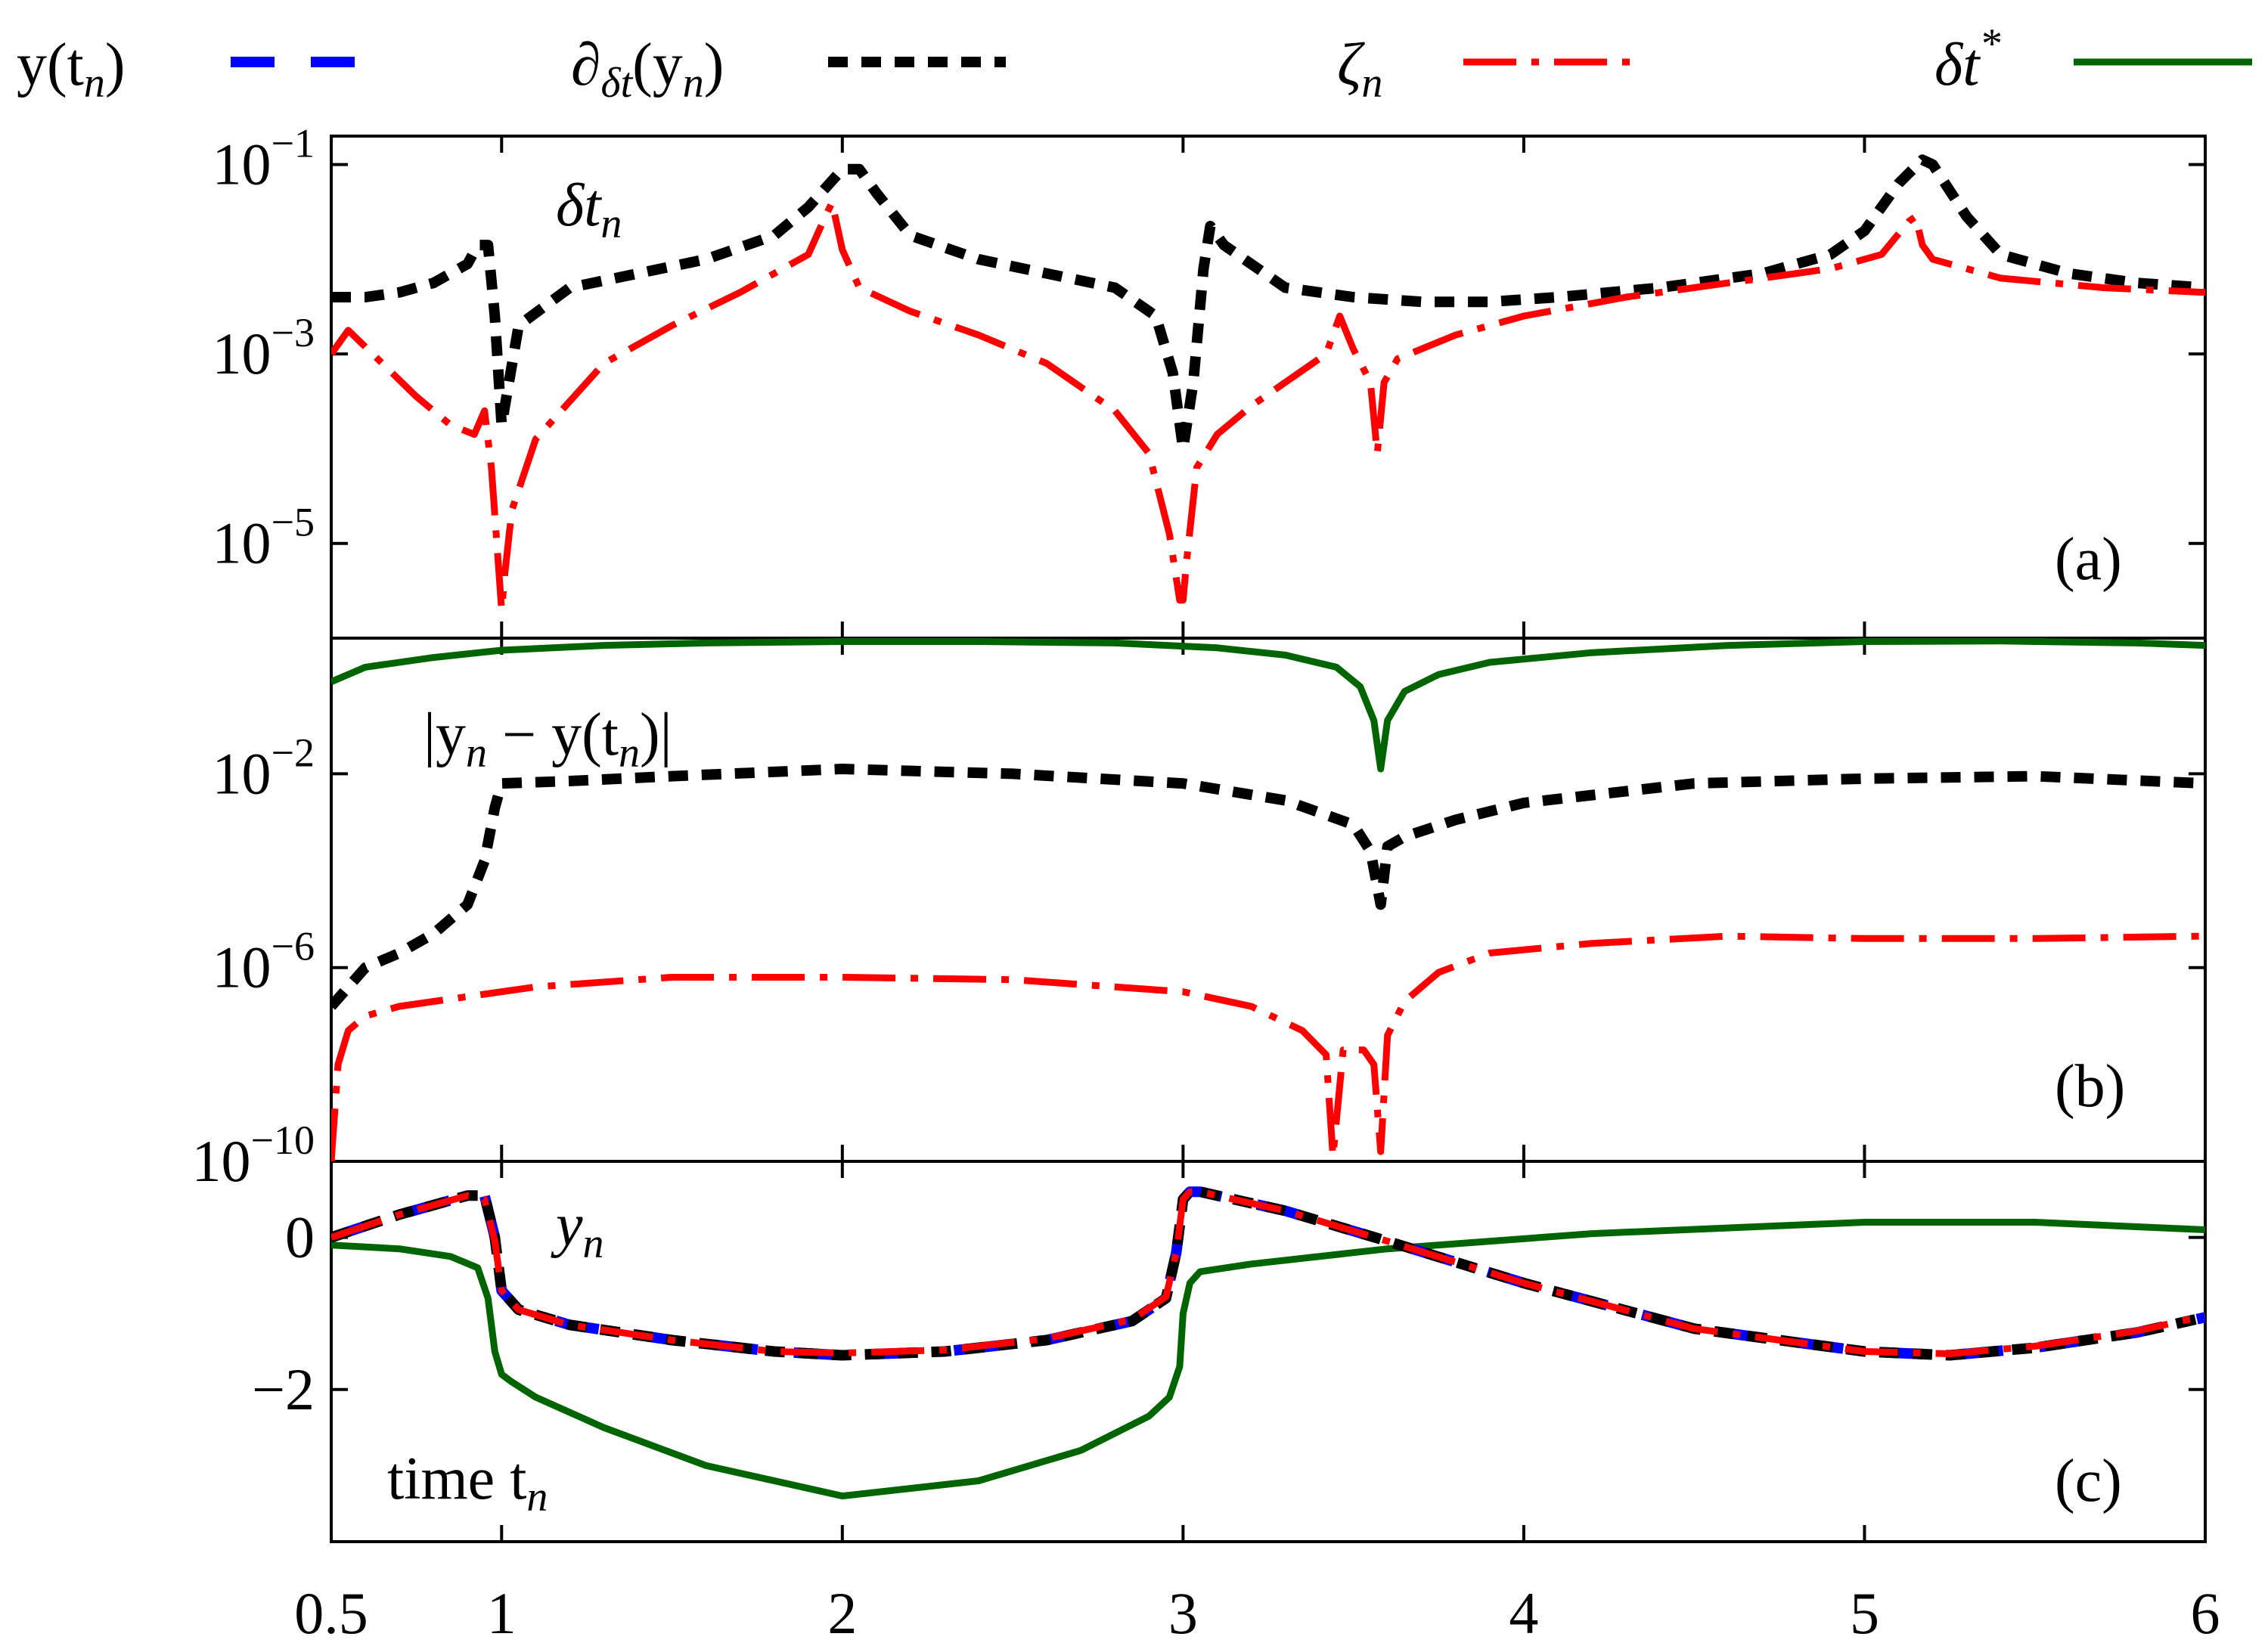  Describe the element at coordinates (264, 962) in the screenshot. I see `ytick-label: 10⁻⁶` at that location.